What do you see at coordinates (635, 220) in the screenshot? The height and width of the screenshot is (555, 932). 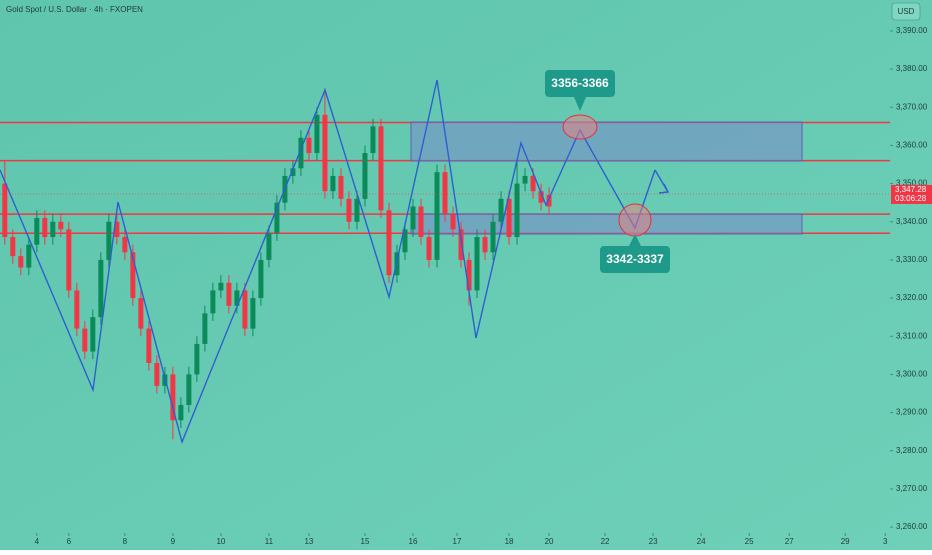 I see `target-marker` at bounding box center [635, 220].